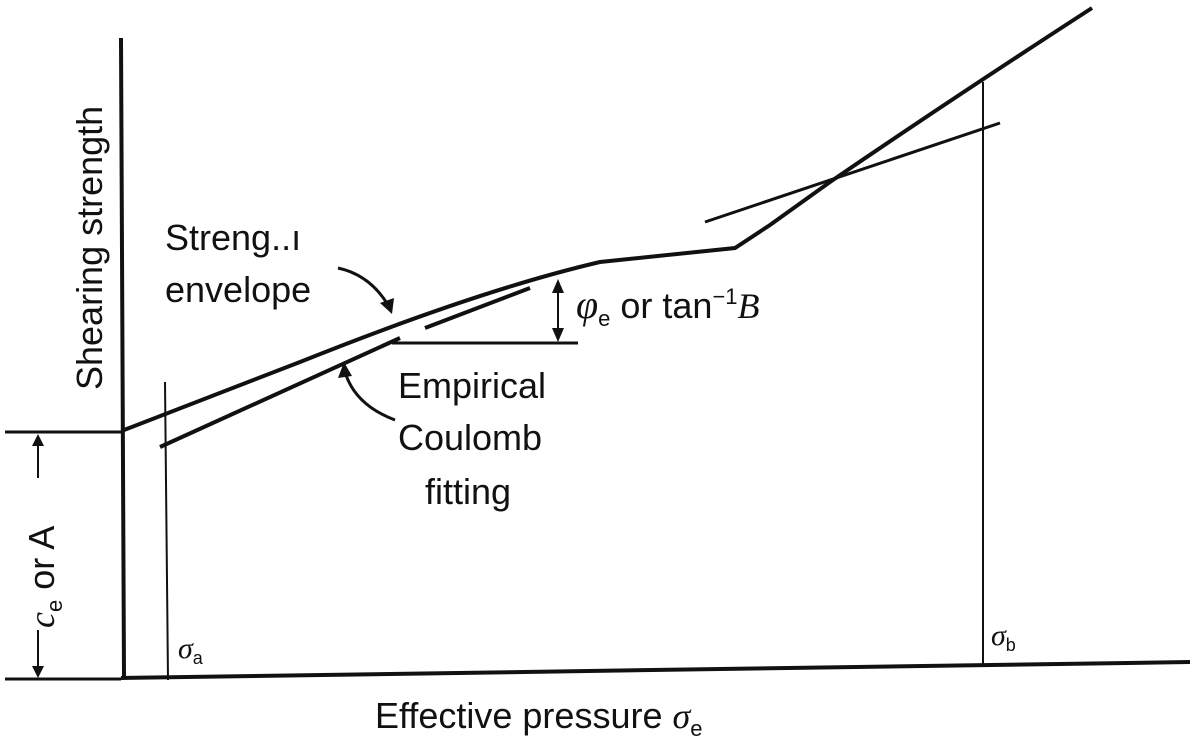  I want to click on coulomb-leader, so click(369, 396).